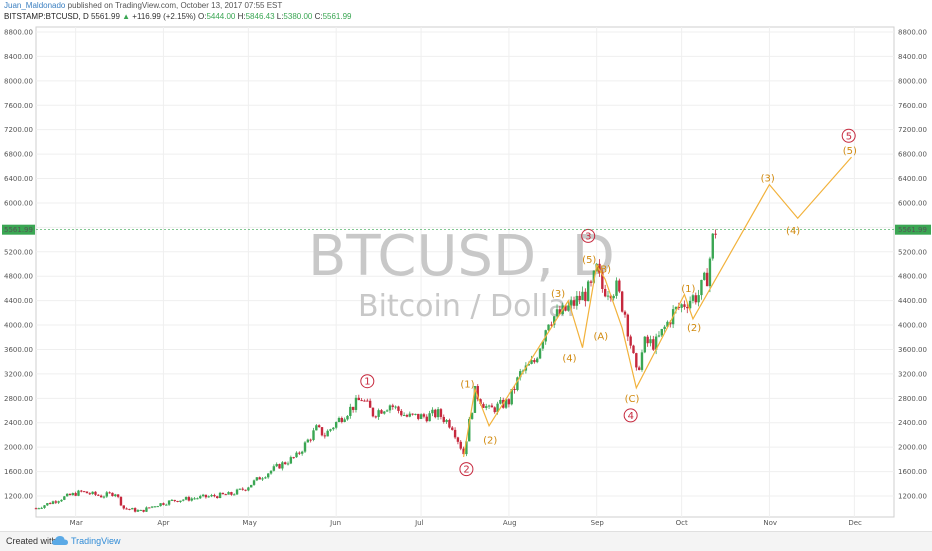 The width and height of the screenshot is (932, 551). Describe the element at coordinates (770, 523) in the screenshot. I see `x-tick-label: Nov` at that location.